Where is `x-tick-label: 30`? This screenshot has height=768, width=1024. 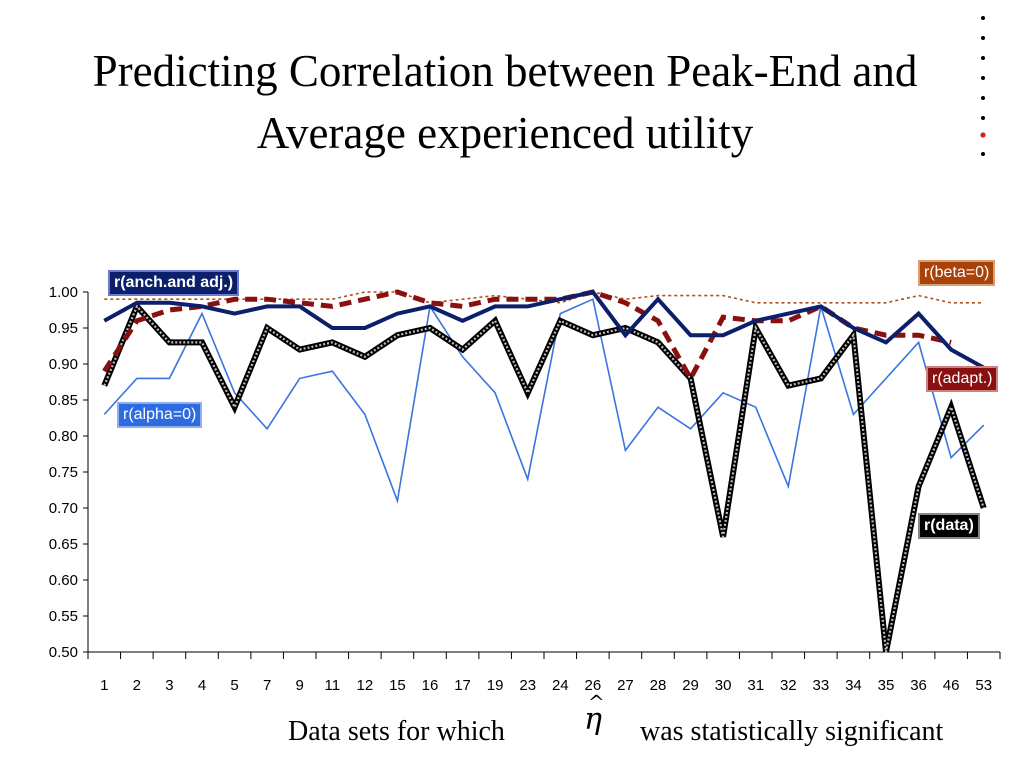
x-tick-label: 30 is located at coordinates (723, 685).